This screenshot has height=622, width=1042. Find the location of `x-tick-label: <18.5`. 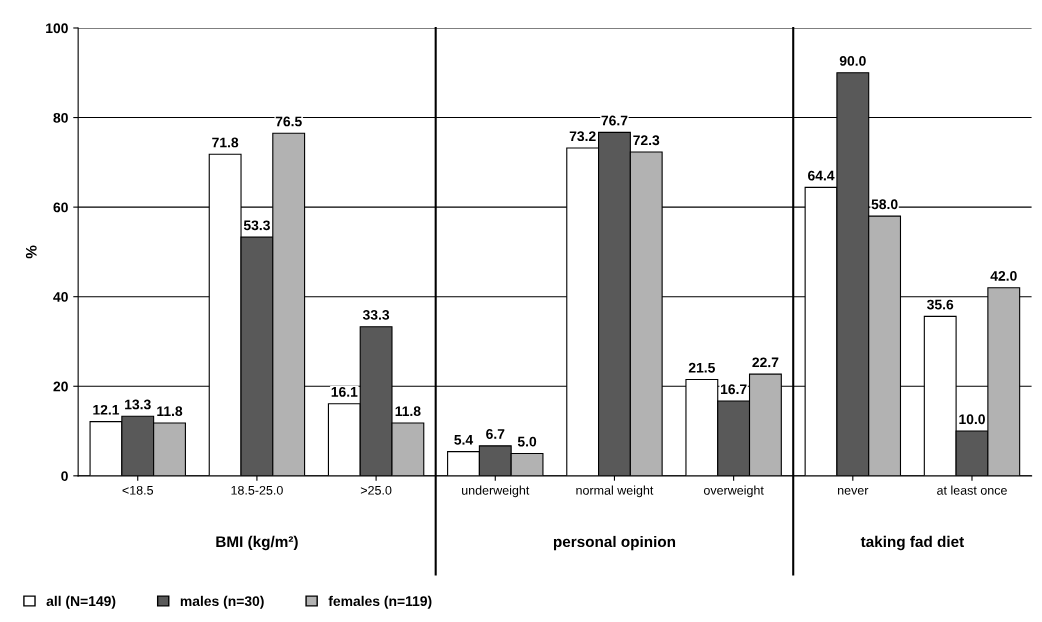

x-tick-label: <18.5 is located at coordinates (138, 490).